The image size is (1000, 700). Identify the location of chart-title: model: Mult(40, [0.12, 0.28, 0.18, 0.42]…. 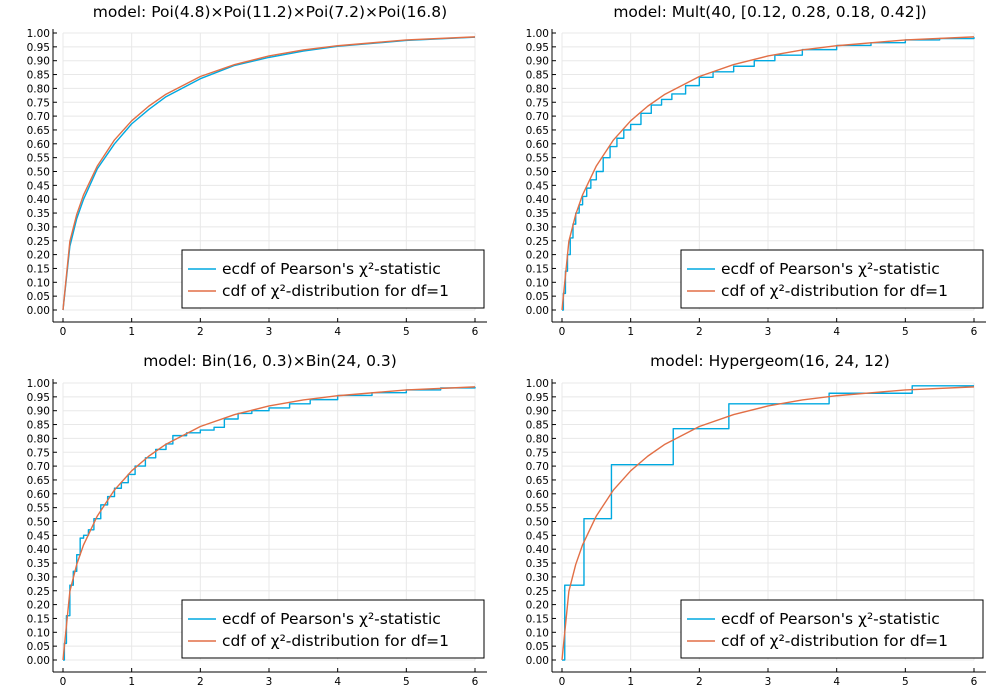
(769, 12).